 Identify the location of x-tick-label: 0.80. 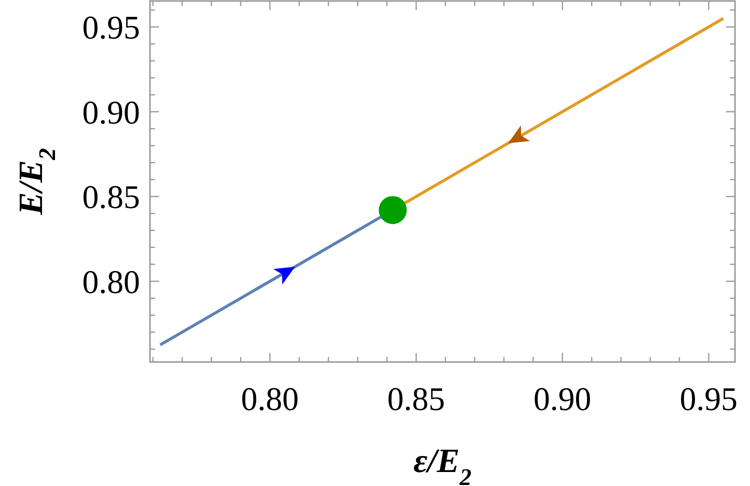
(270, 400).